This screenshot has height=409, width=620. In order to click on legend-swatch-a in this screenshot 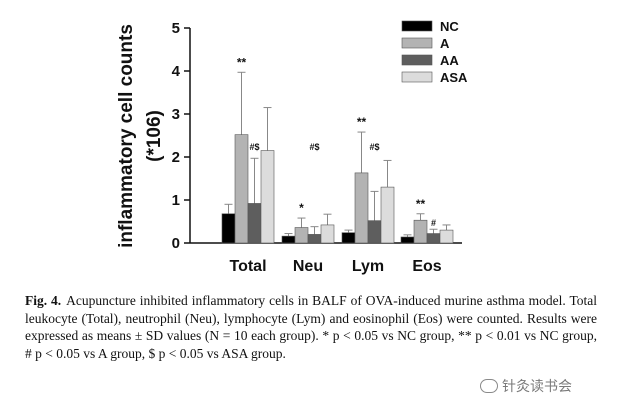, I will do `click(417, 43)`.